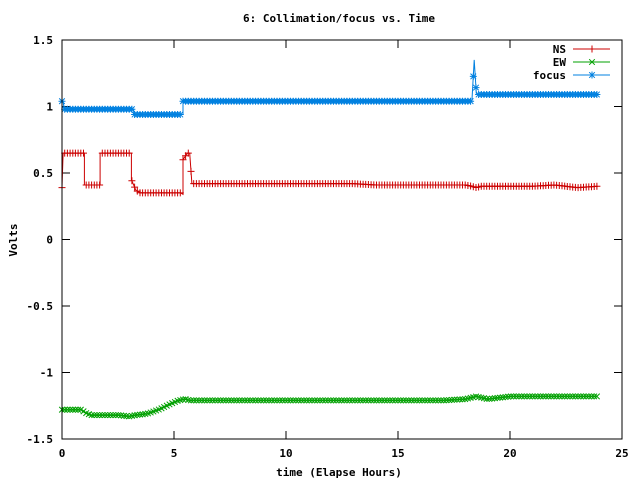 The height and width of the screenshot is (480, 640). Describe the element at coordinates (339, 472) in the screenshot. I see `x-axis-label: time (Elapse Hours)` at that location.